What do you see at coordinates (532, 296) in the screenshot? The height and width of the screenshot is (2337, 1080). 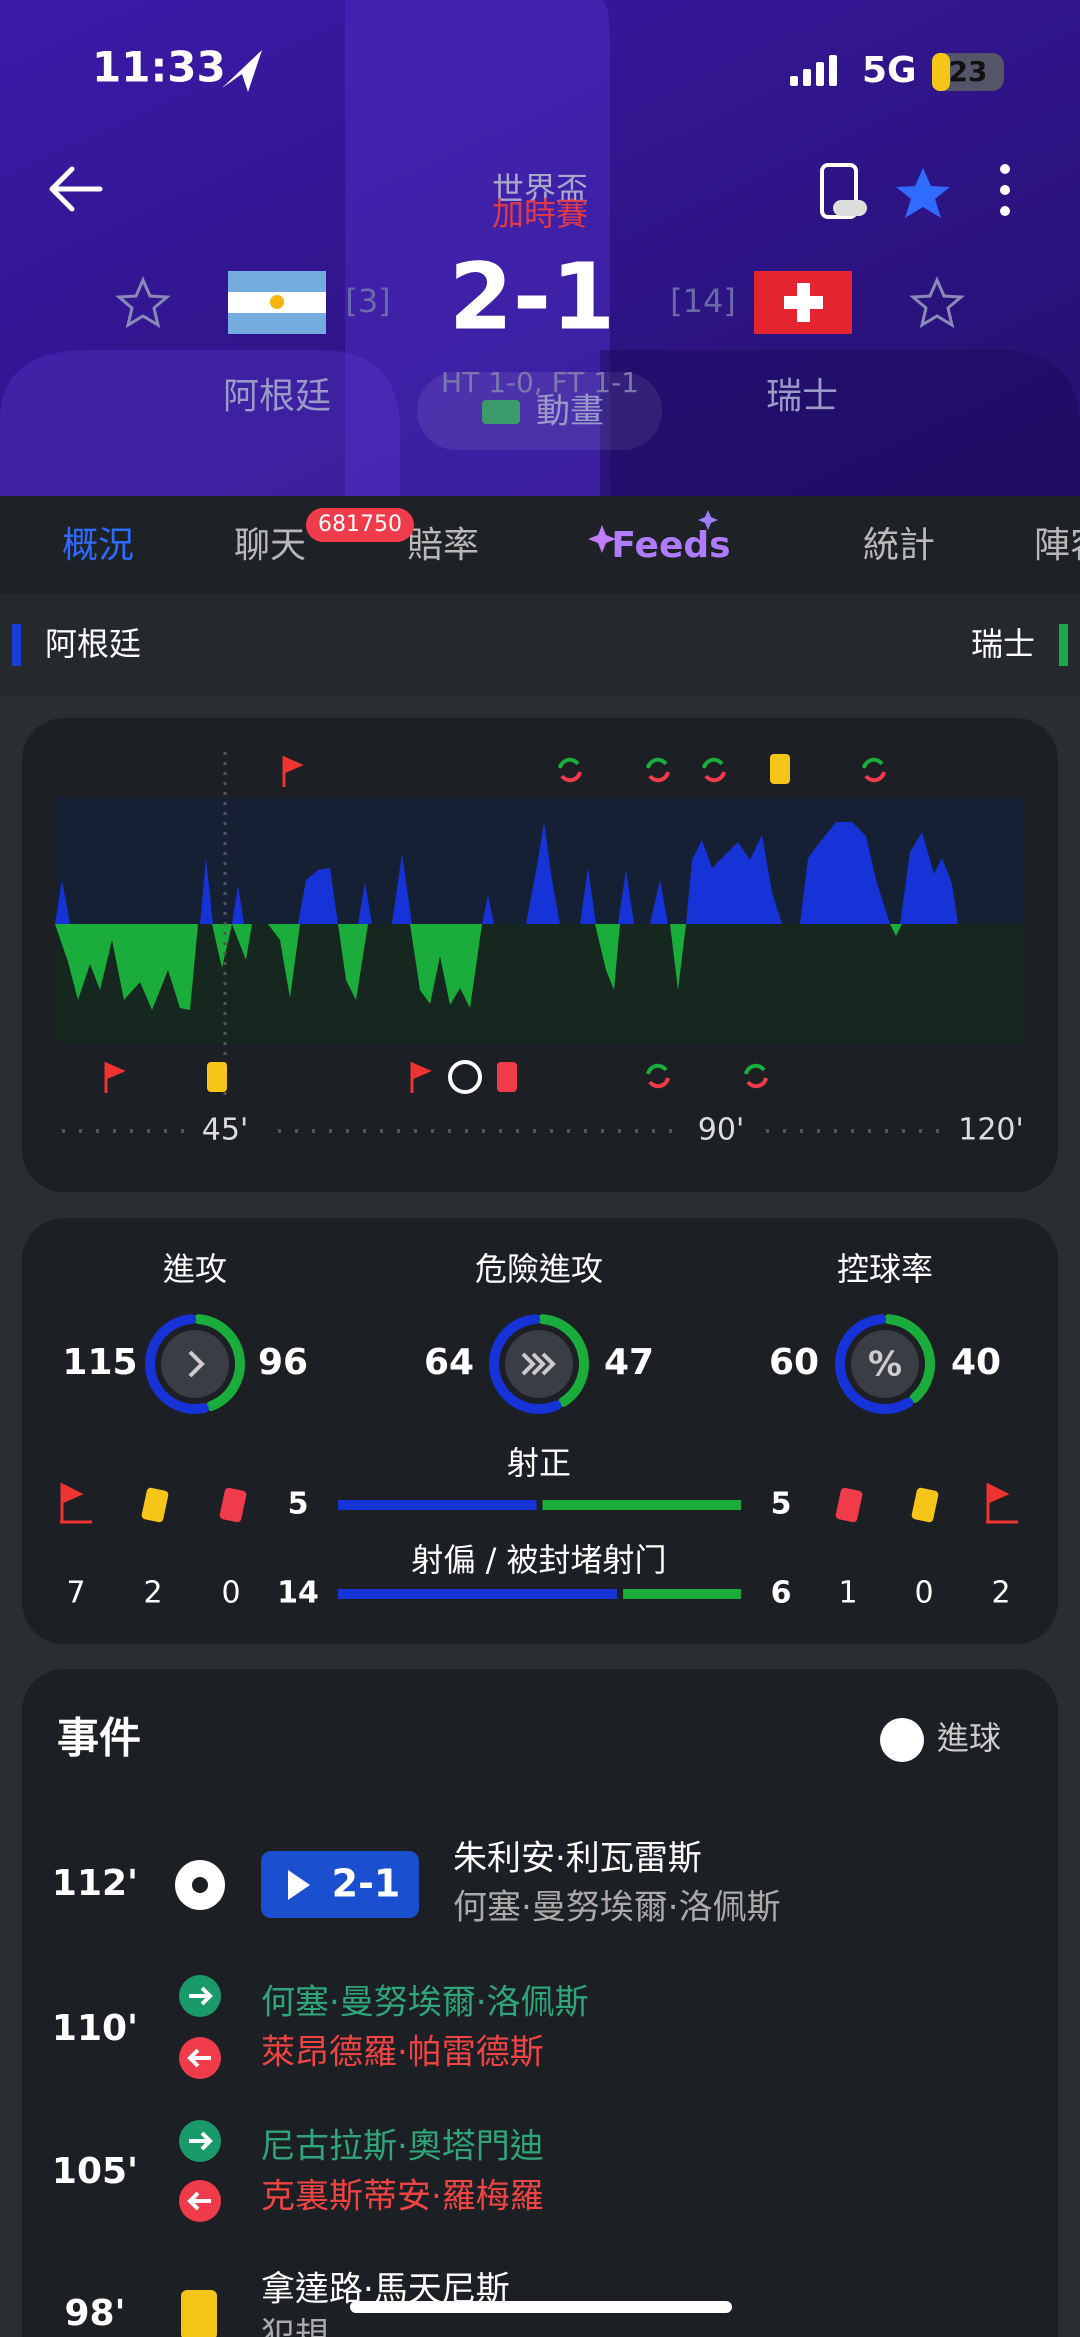 I see `score: 2-1` at bounding box center [532, 296].